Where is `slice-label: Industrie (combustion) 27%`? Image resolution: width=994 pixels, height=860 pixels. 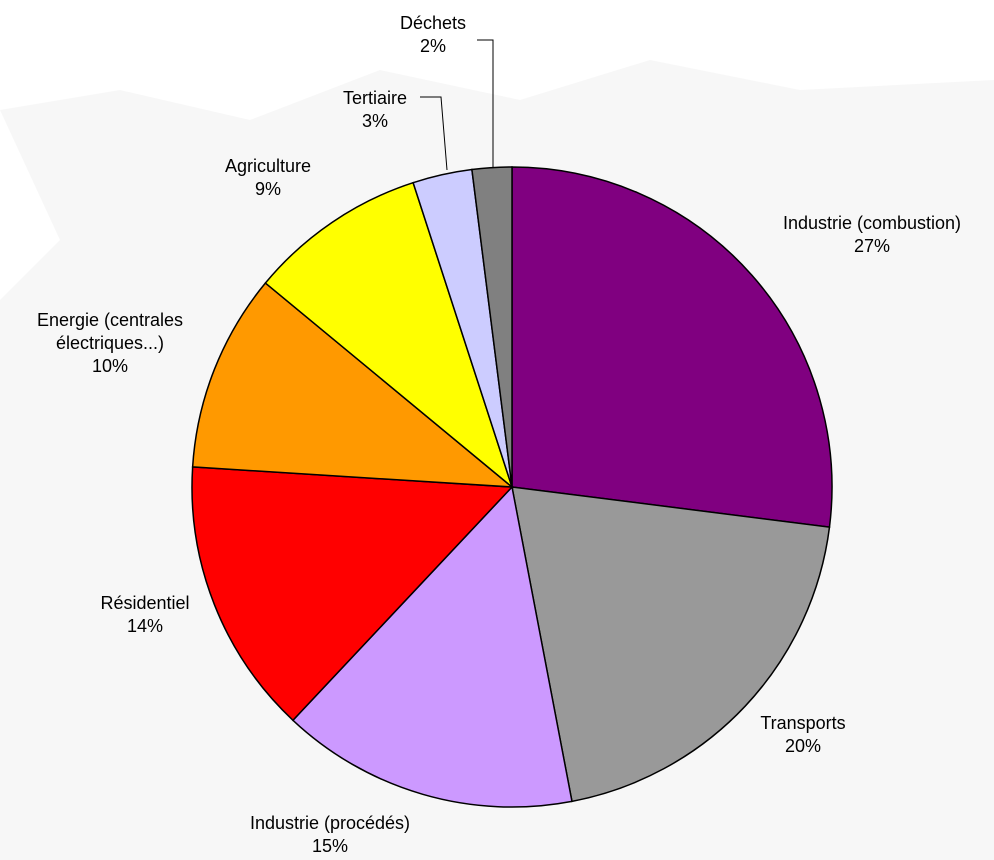
slice-label: Industrie (combustion) 27% is located at coordinates (868, 235).